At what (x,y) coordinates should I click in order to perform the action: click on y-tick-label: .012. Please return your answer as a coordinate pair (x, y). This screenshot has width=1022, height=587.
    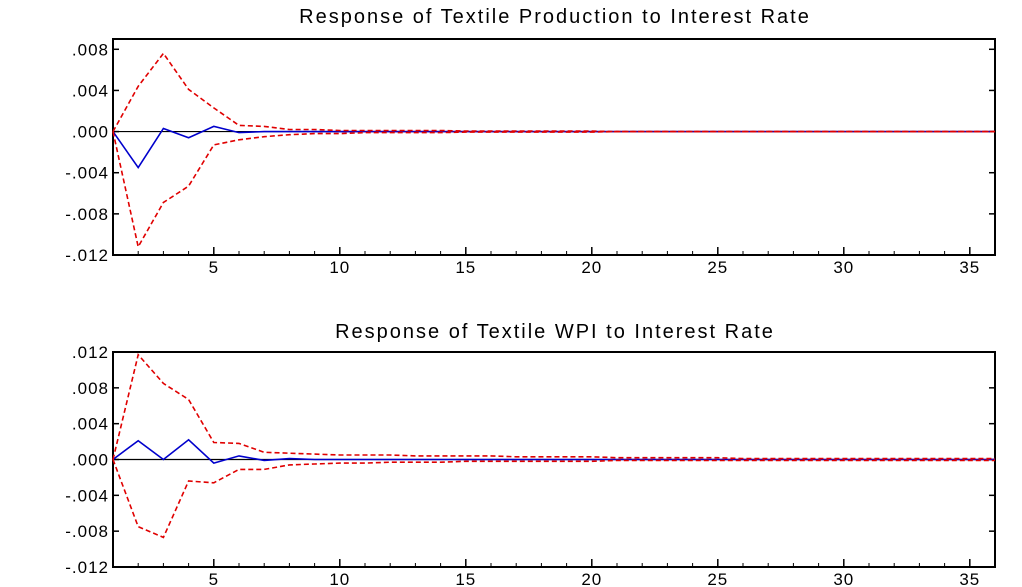
    Looking at the image, I should click on (90, 352).